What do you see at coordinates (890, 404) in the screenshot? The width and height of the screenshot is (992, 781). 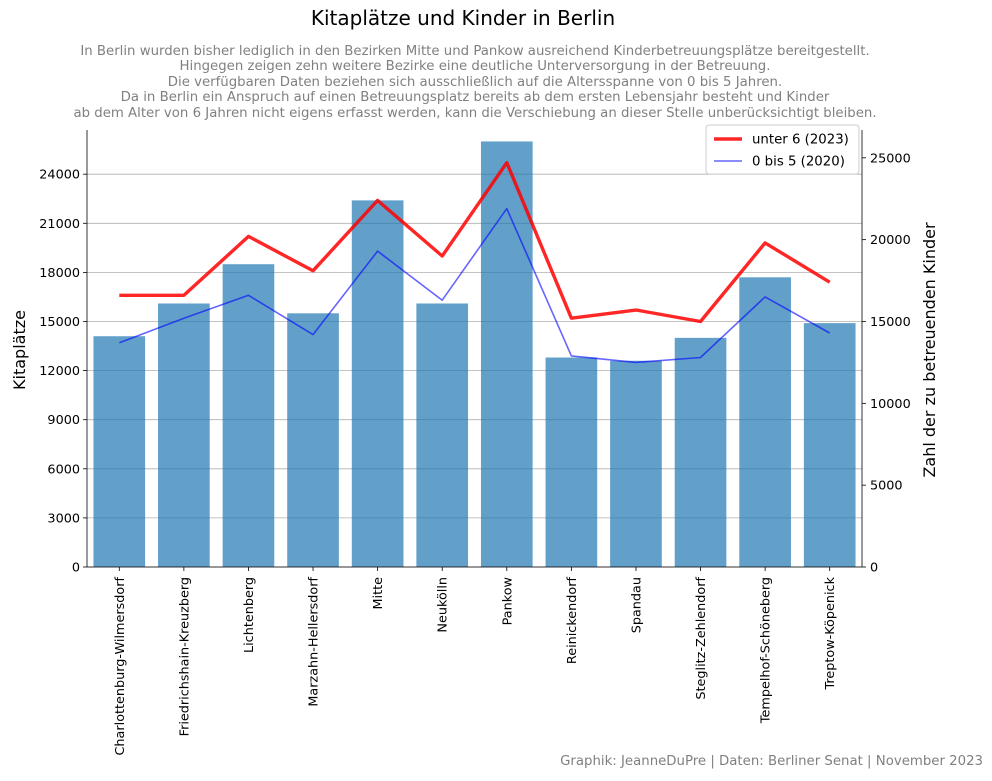 I see `y-tick-label-right: 10000` at bounding box center [890, 404].